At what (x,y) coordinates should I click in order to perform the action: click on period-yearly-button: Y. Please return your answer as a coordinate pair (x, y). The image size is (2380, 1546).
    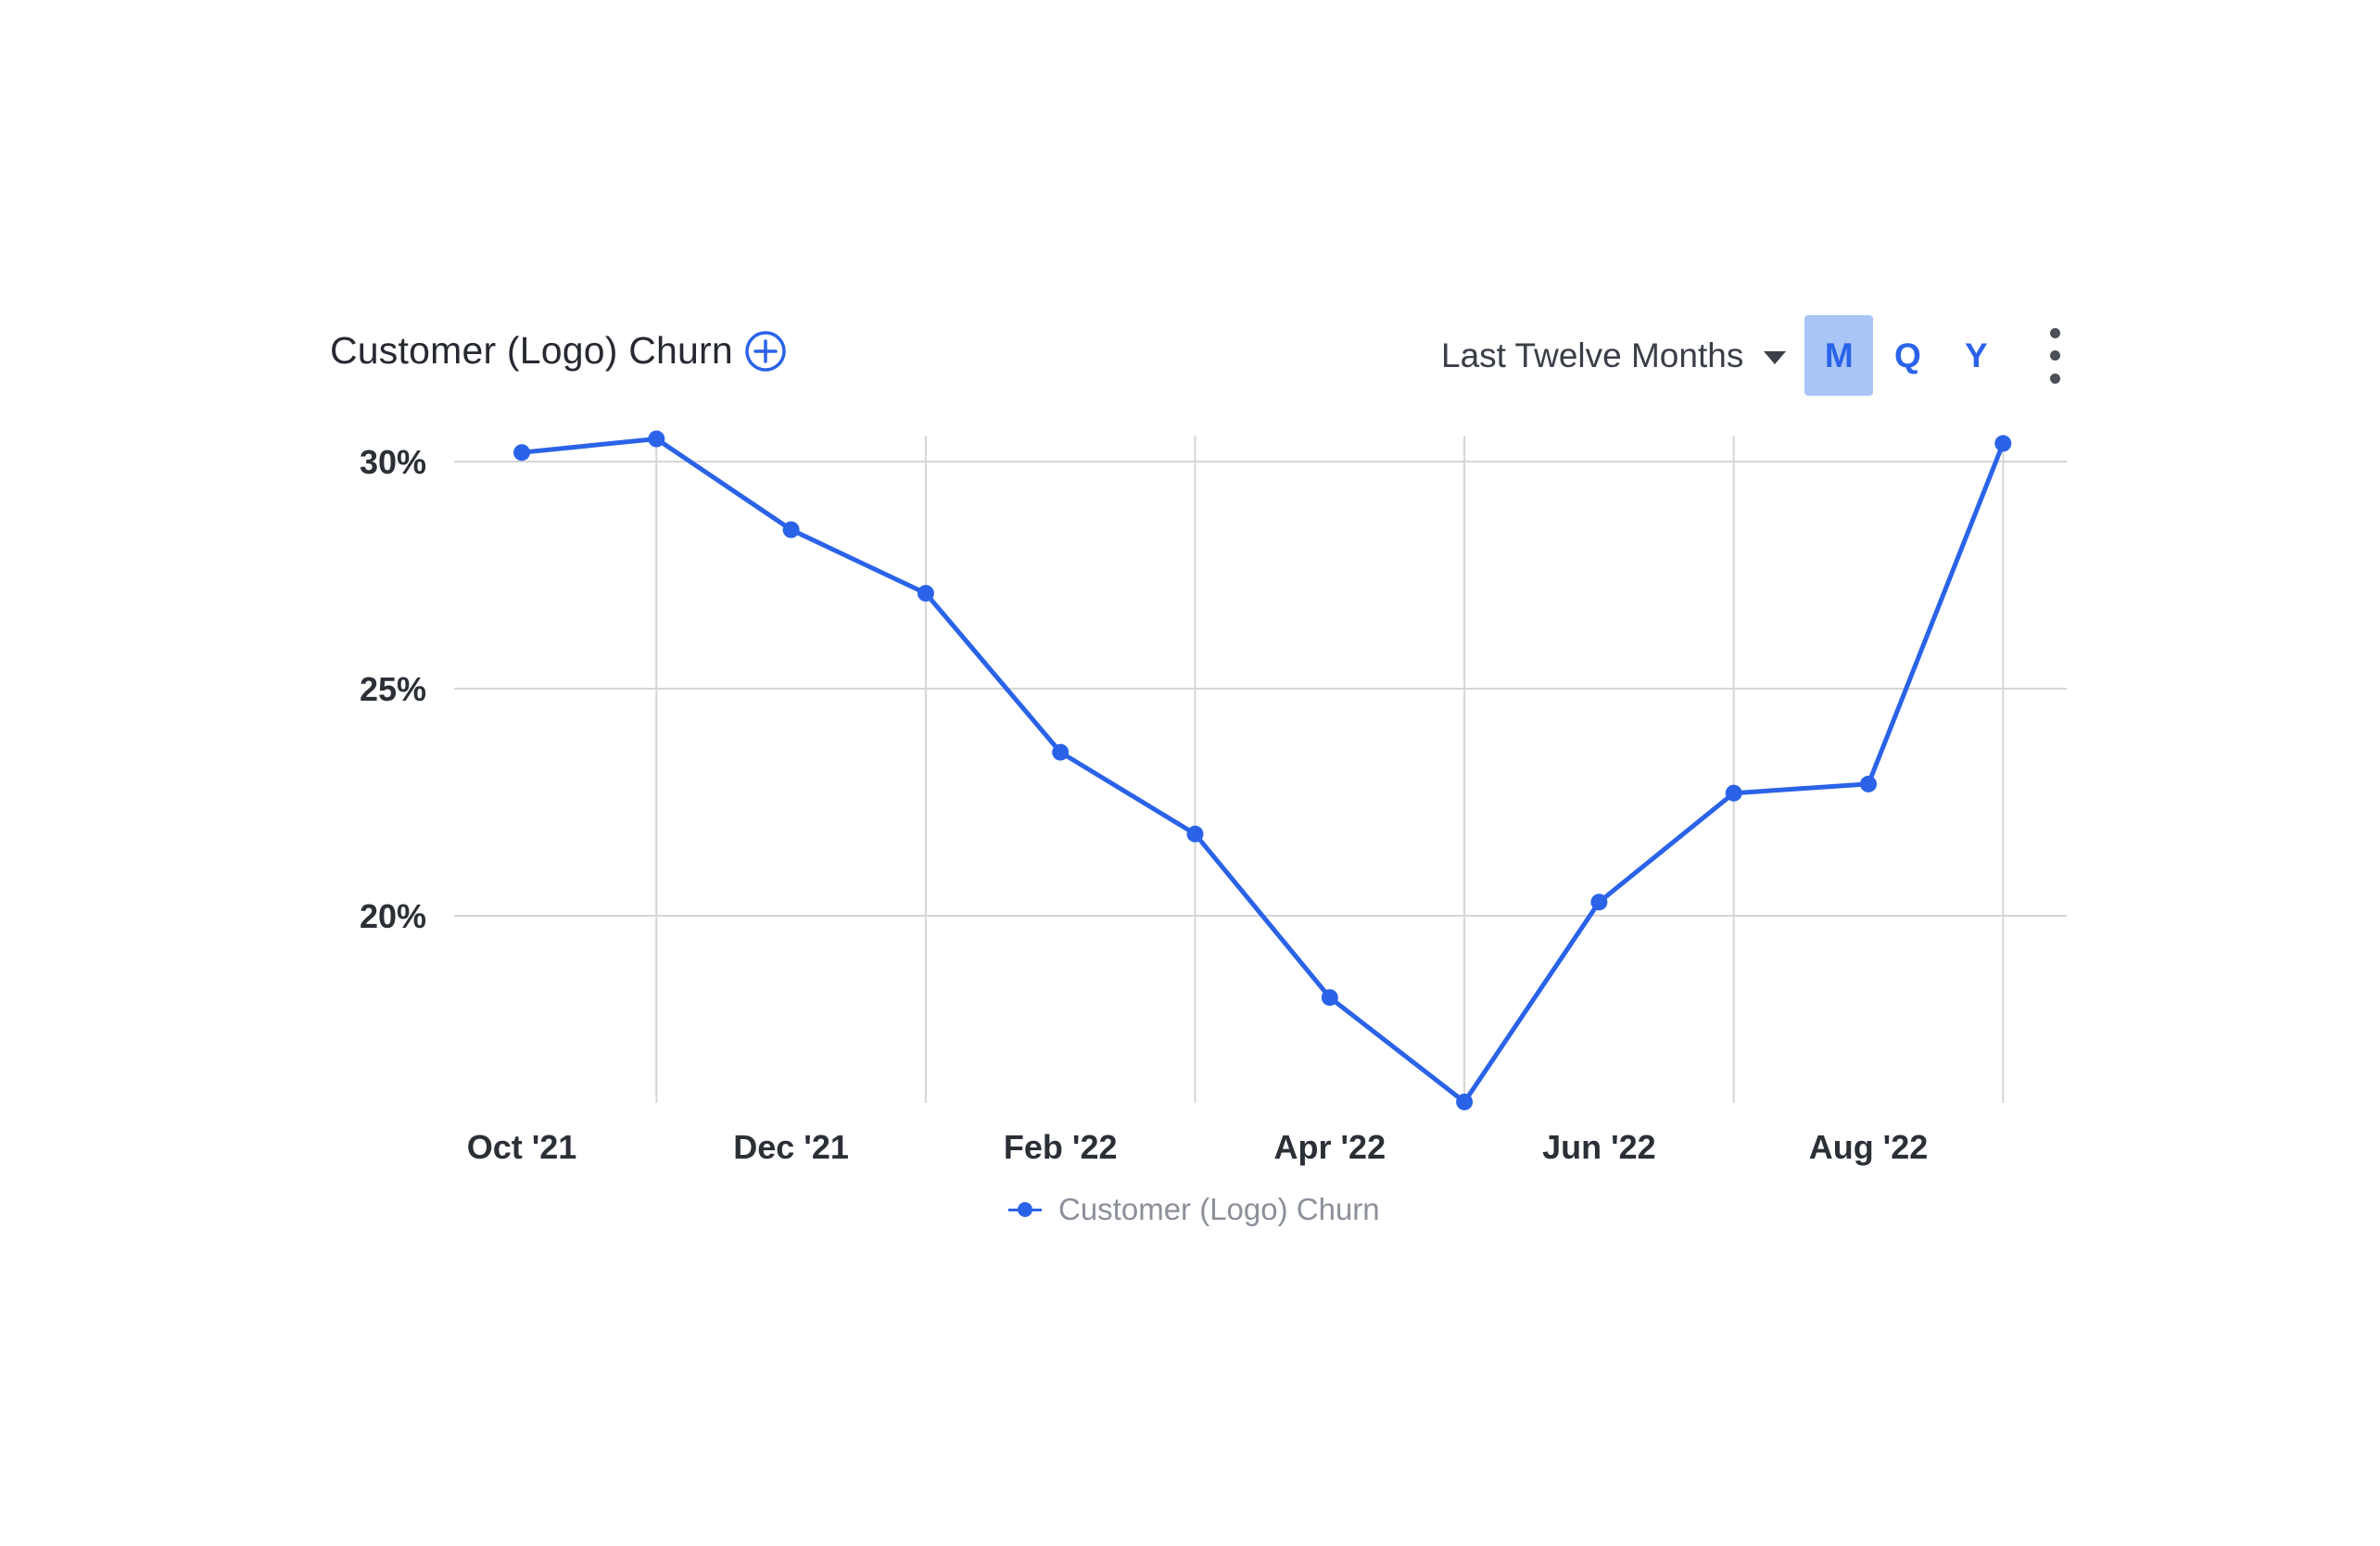
    Looking at the image, I should click on (1976, 355).